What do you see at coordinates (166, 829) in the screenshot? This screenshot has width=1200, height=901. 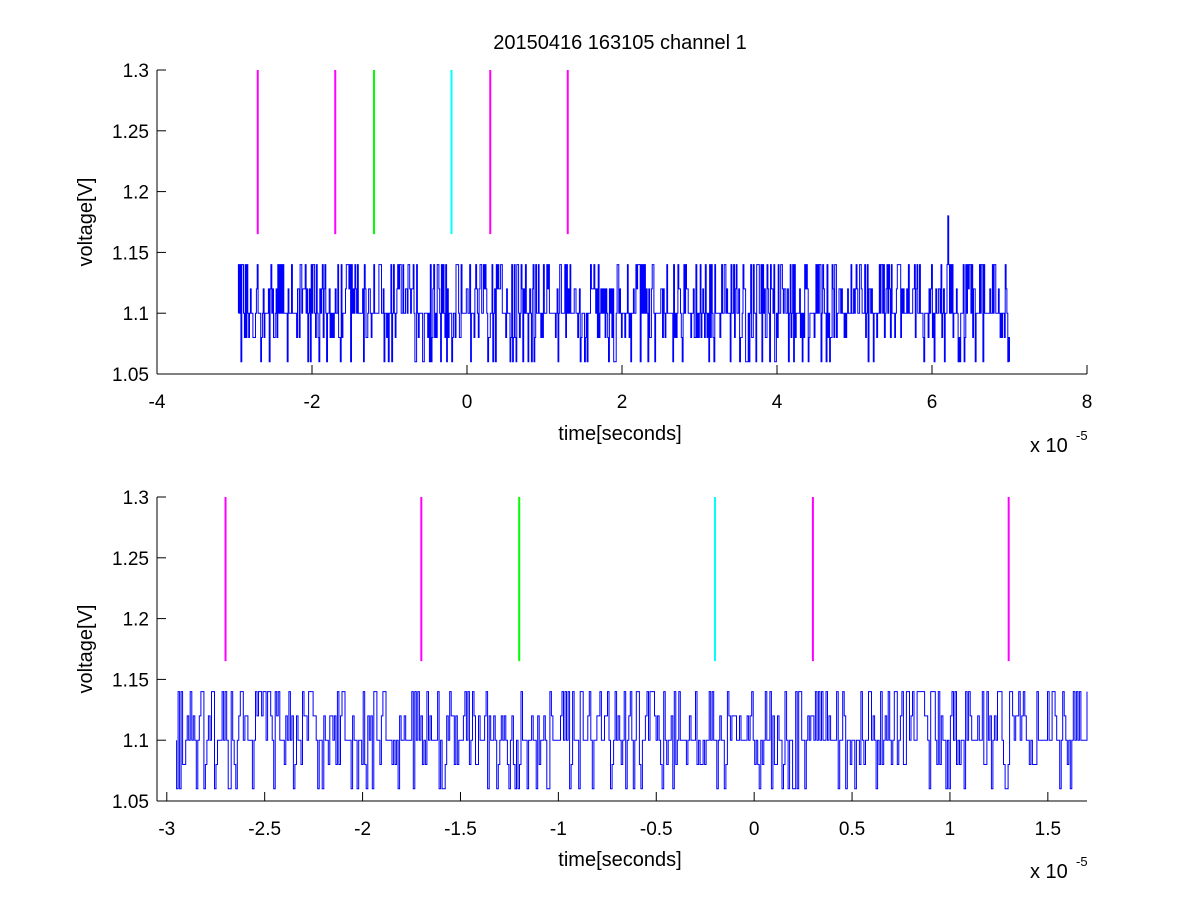 I see `x-tick-label: -3` at bounding box center [166, 829].